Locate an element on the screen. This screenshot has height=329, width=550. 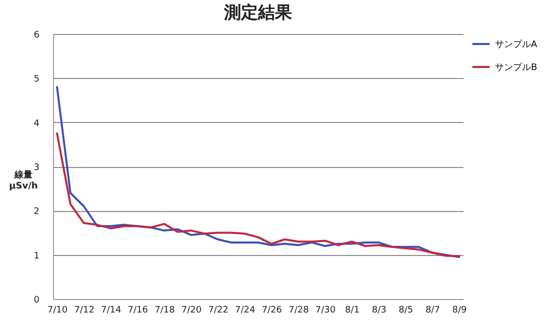
legend-label: サンプルB is located at coordinates (516, 67).